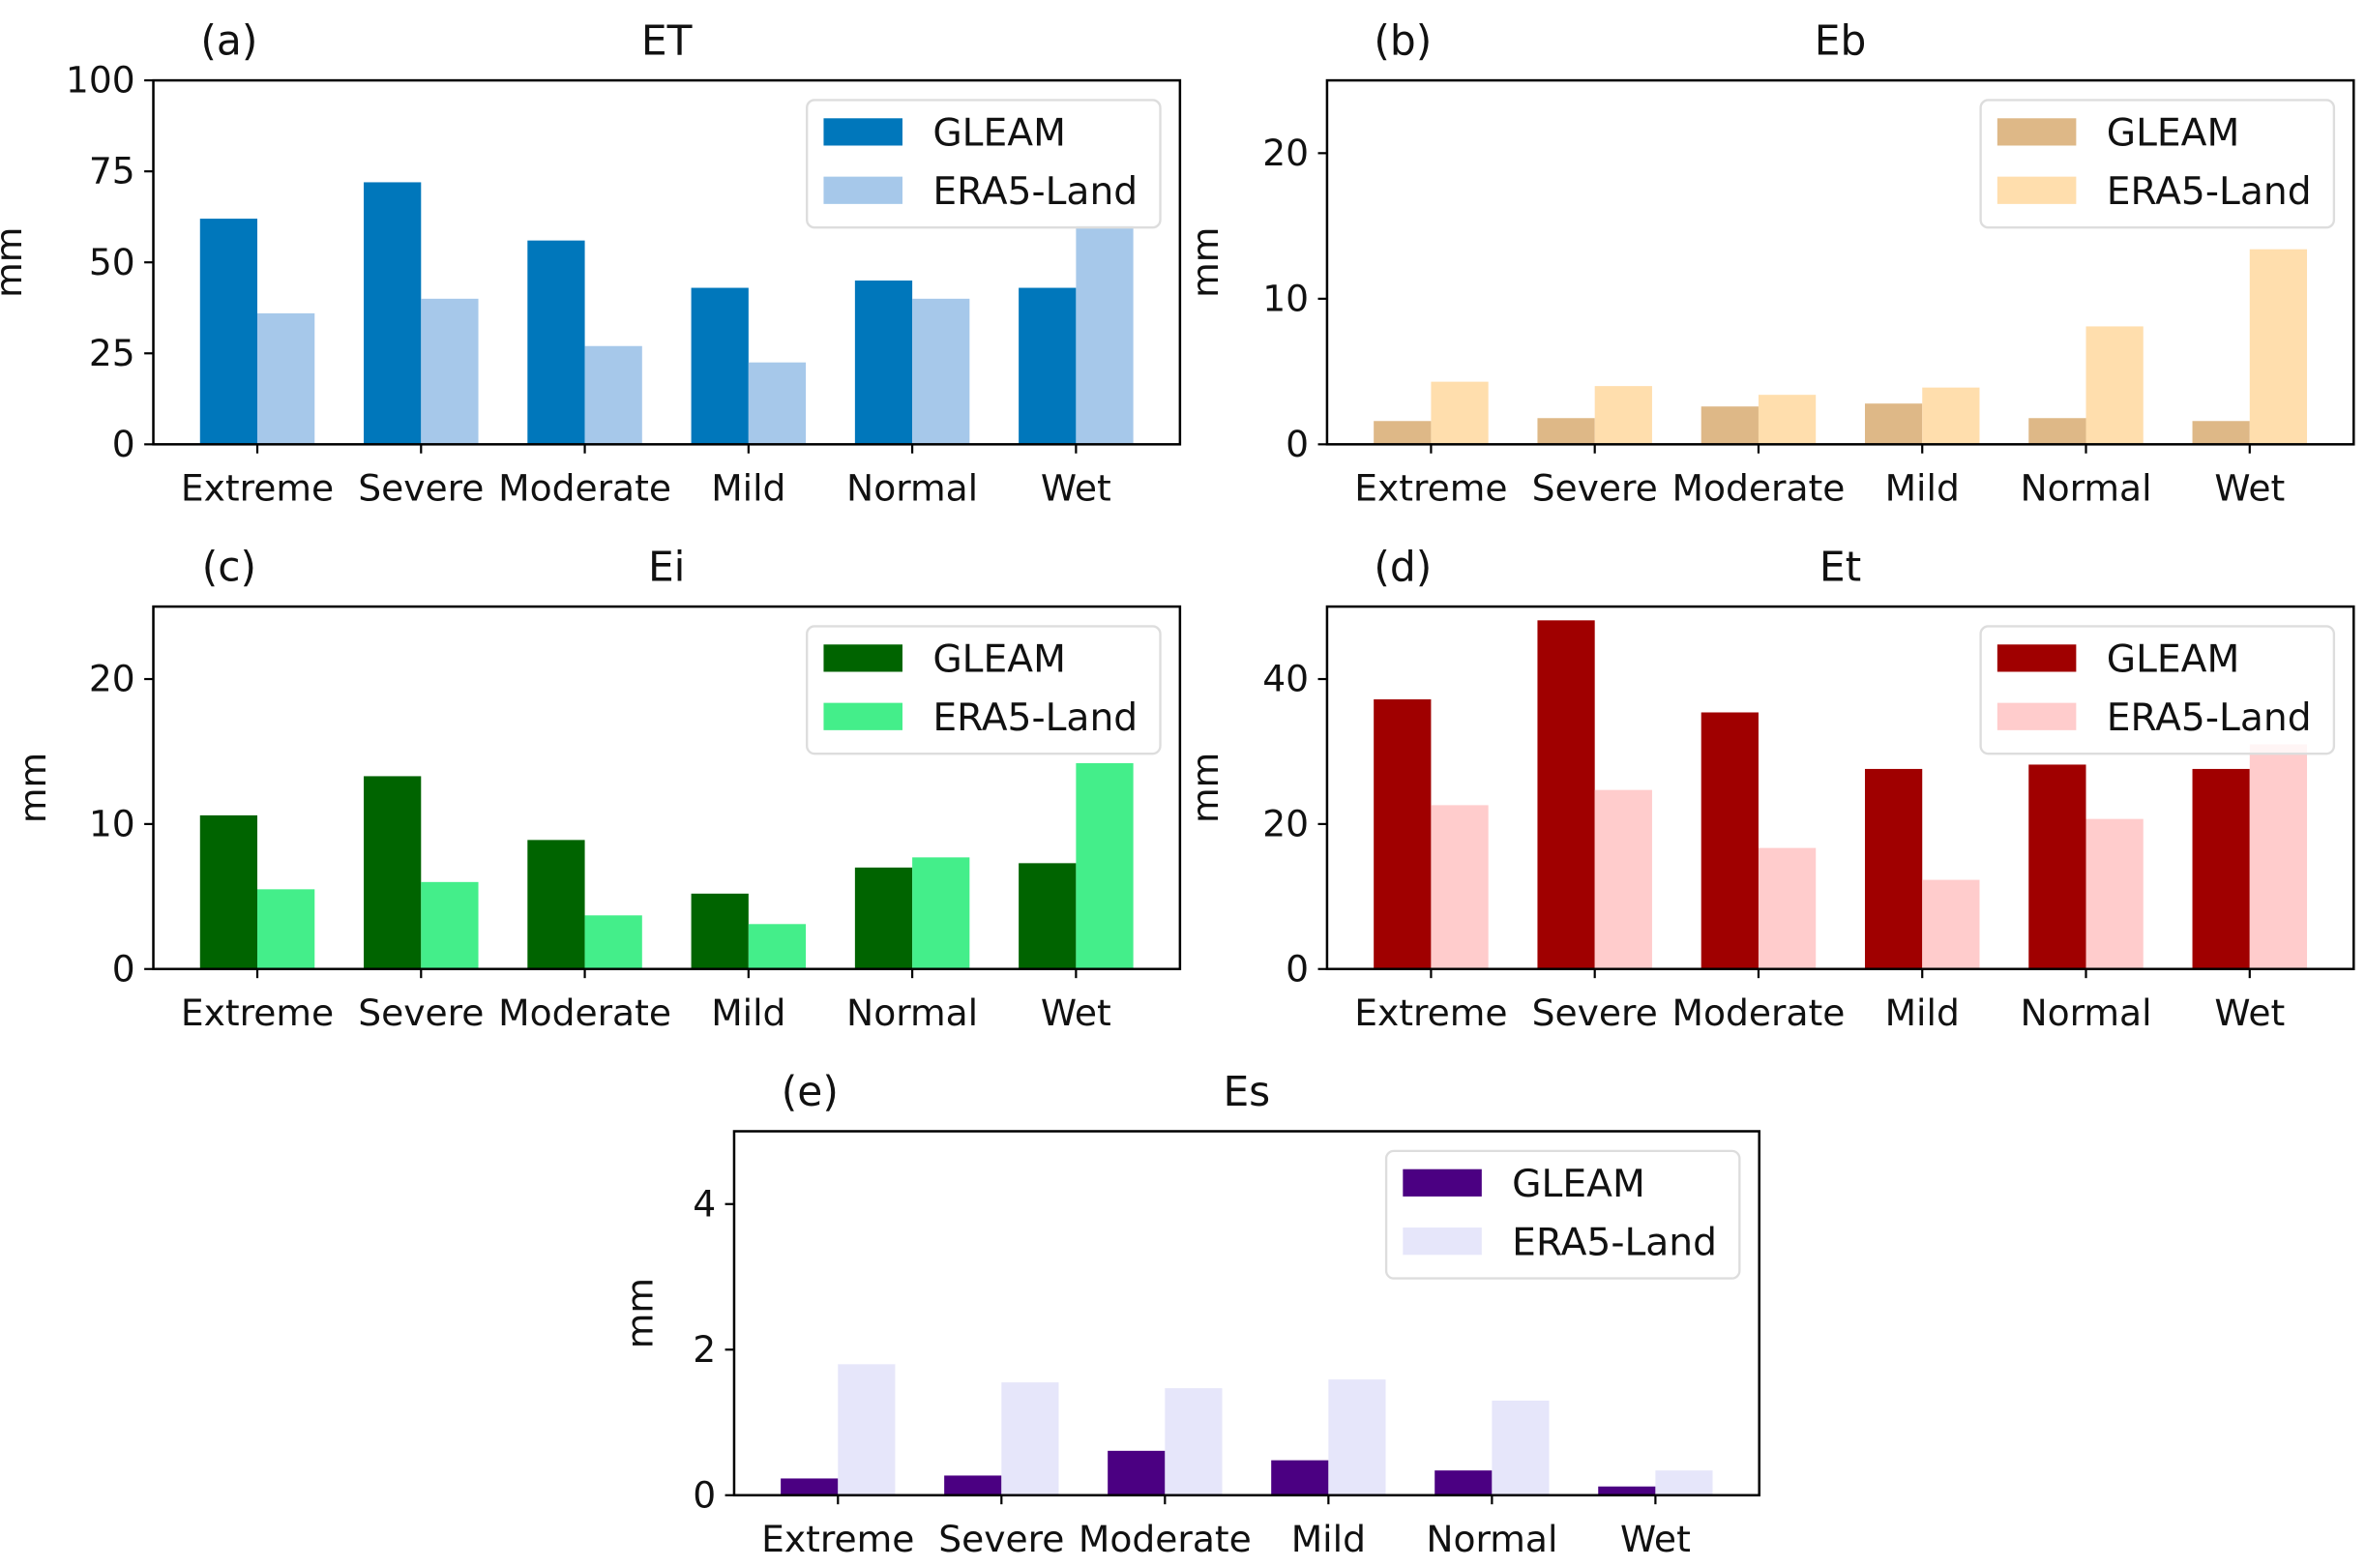  Describe the element at coordinates (1285, 679) in the screenshot. I see `y-tick-label: 40` at that location.